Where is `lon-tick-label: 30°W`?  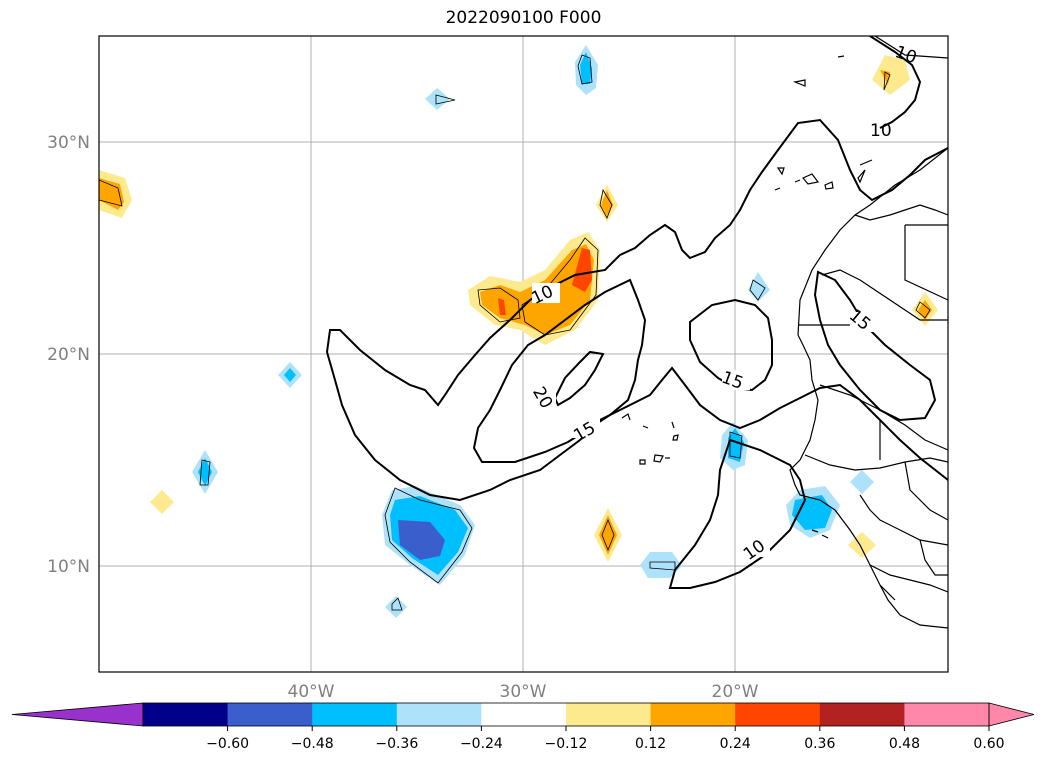 lon-tick-label: 30°W is located at coordinates (523, 692).